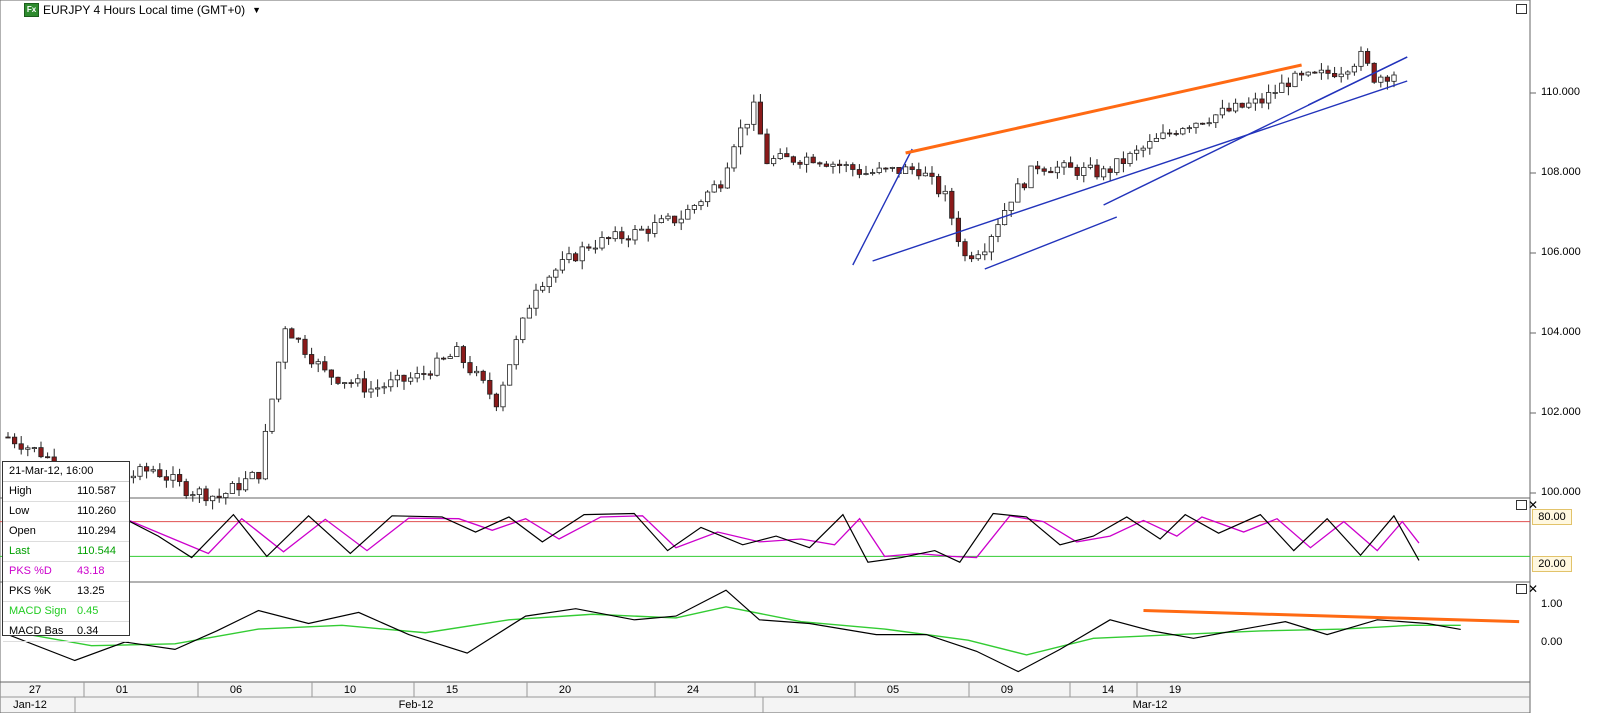 The height and width of the screenshot is (713, 1600). I want to click on x-axis-month-label: Mar-12, so click(1150, 705).